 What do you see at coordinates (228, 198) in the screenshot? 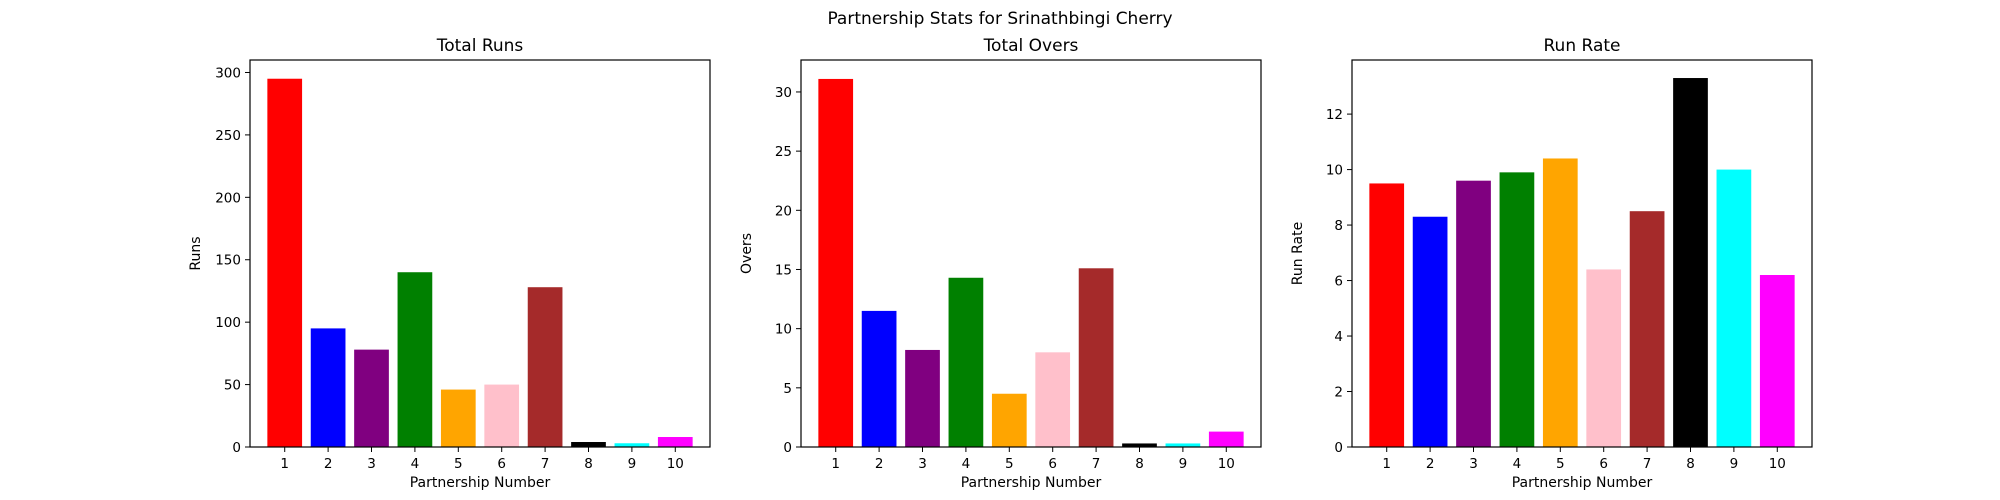
I see `y-tick-label: 200` at bounding box center [228, 198].